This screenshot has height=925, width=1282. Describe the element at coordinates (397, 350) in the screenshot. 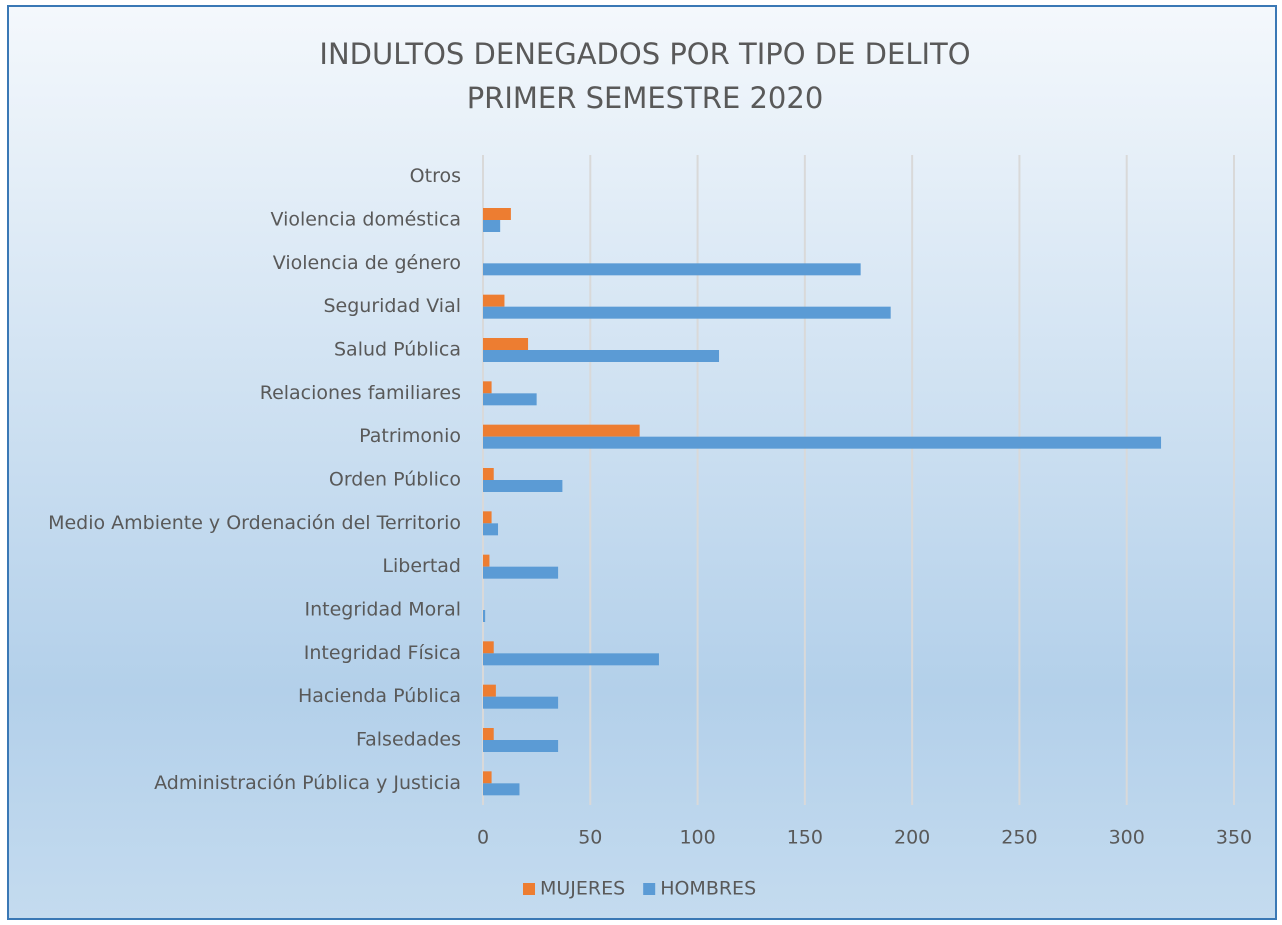

I see `y-tick-label: Salud Pública` at that location.